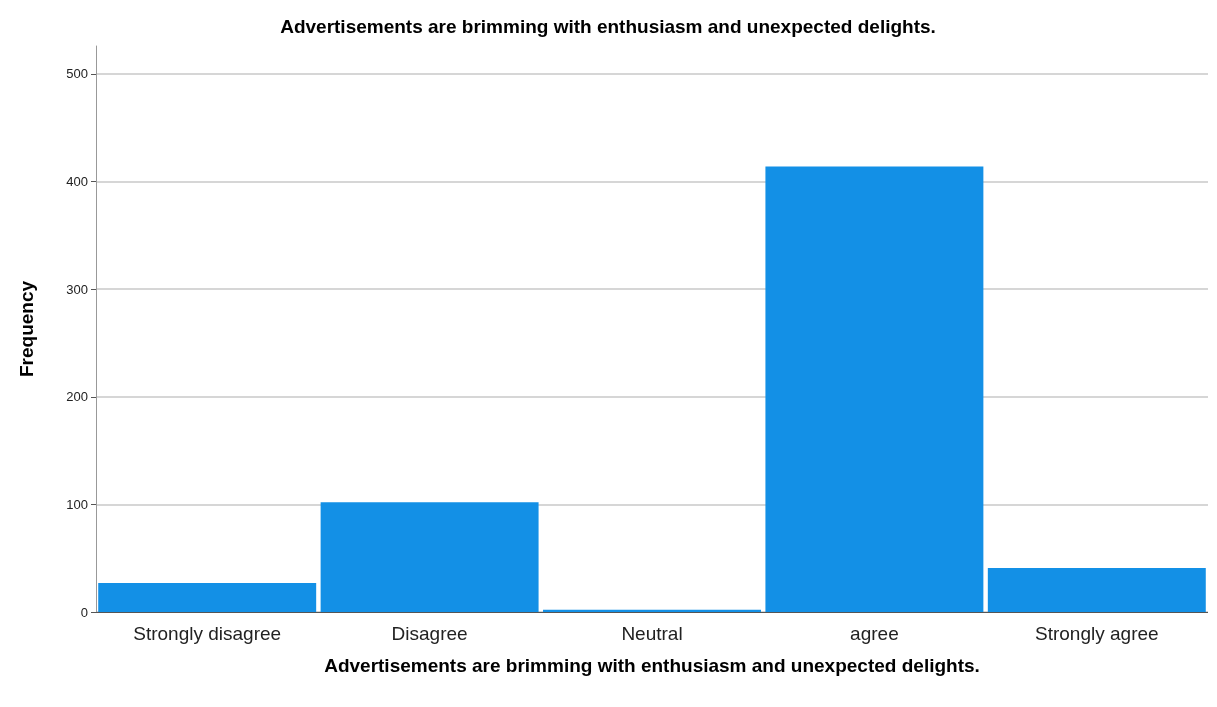 The width and height of the screenshot is (1217, 707). What do you see at coordinates (207, 633) in the screenshot?
I see `x-tick-label: Strongly disagree` at bounding box center [207, 633].